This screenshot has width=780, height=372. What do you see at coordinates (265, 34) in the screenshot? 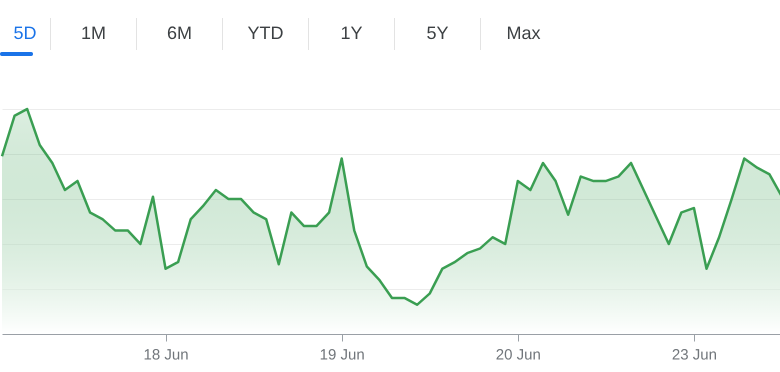
I see `text: YTD` at bounding box center [265, 34].